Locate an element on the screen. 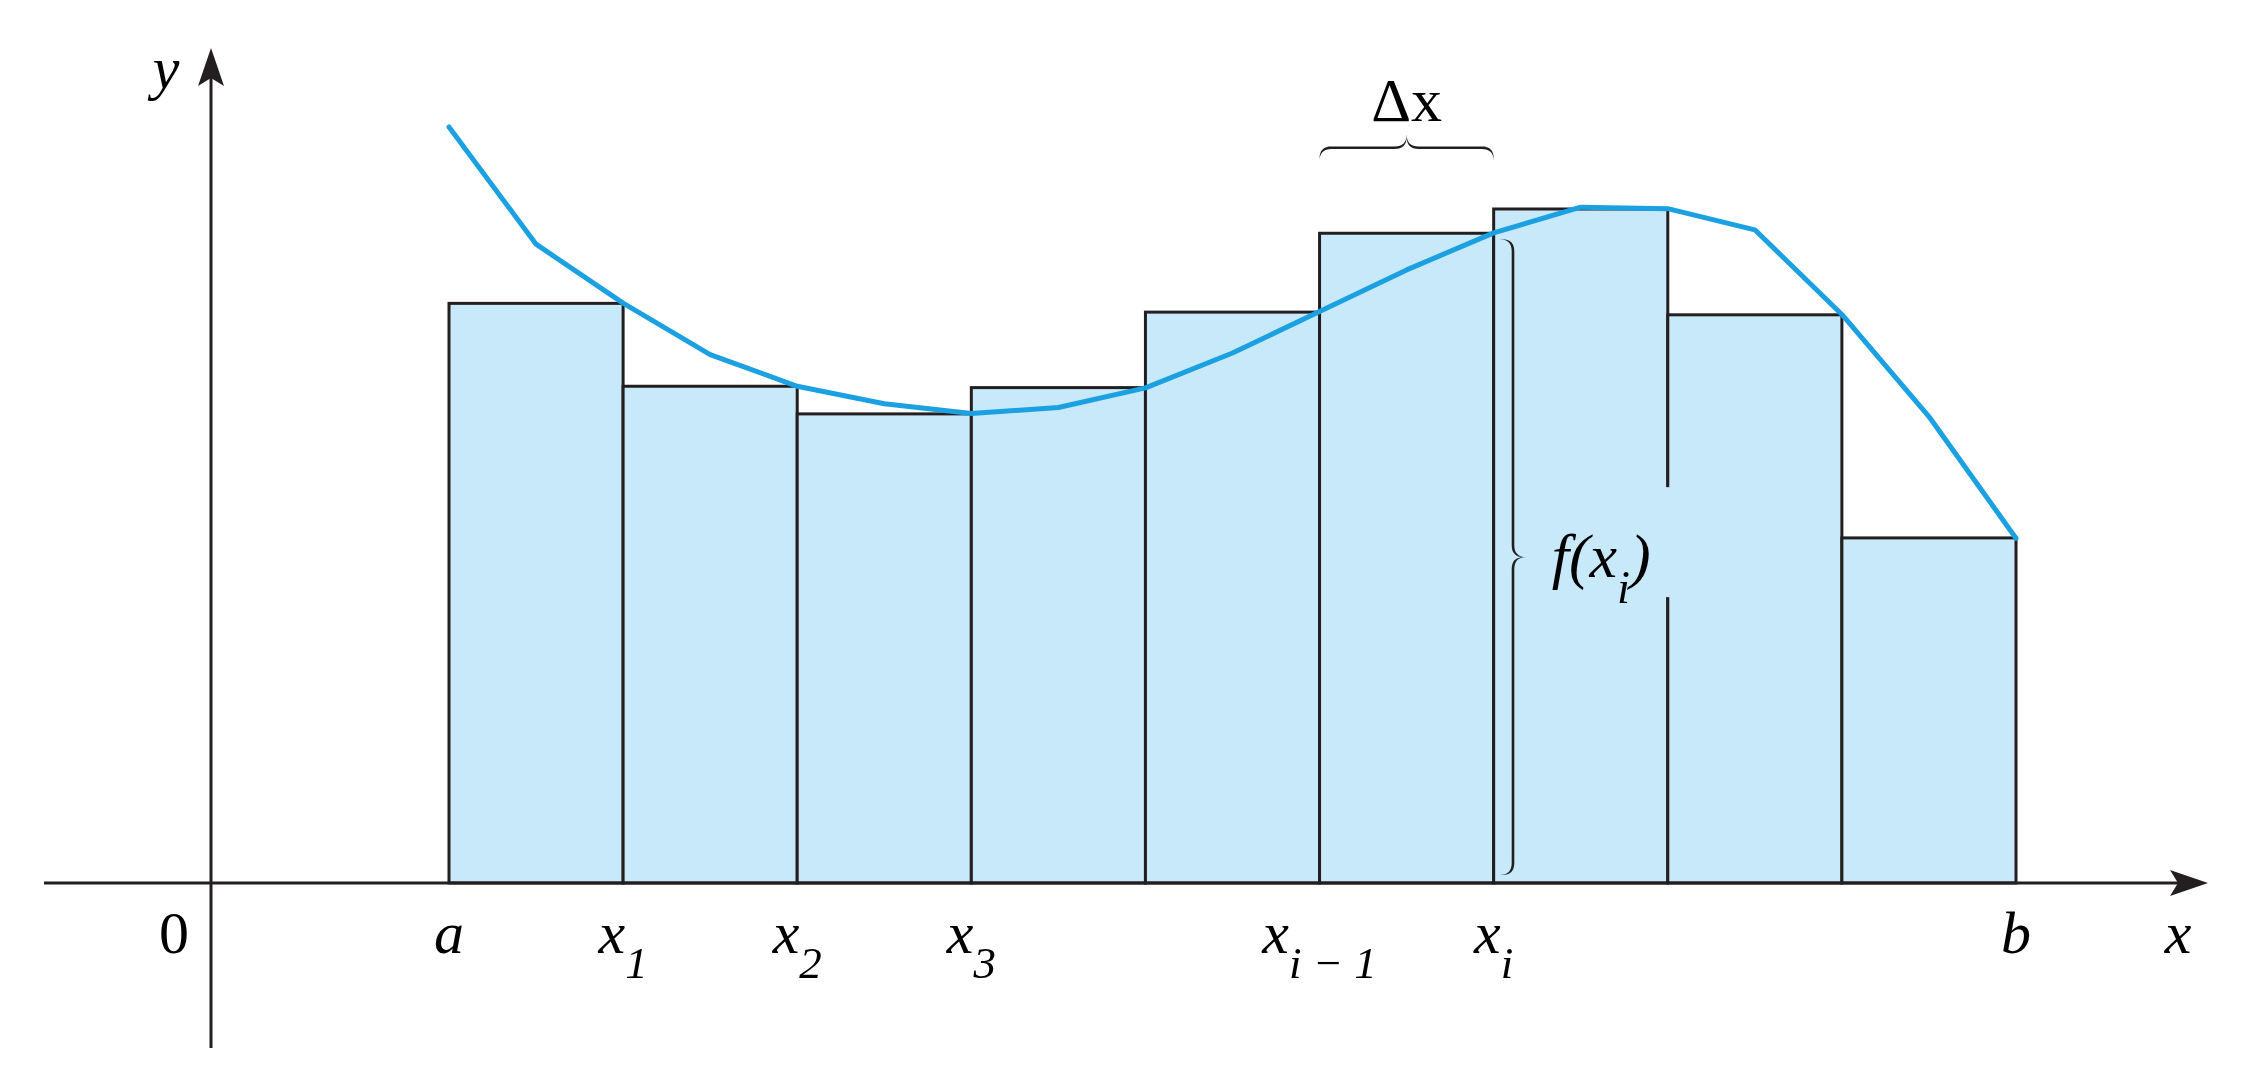 The height and width of the screenshot is (1075, 2245). text: 0 is located at coordinates (174, 933).